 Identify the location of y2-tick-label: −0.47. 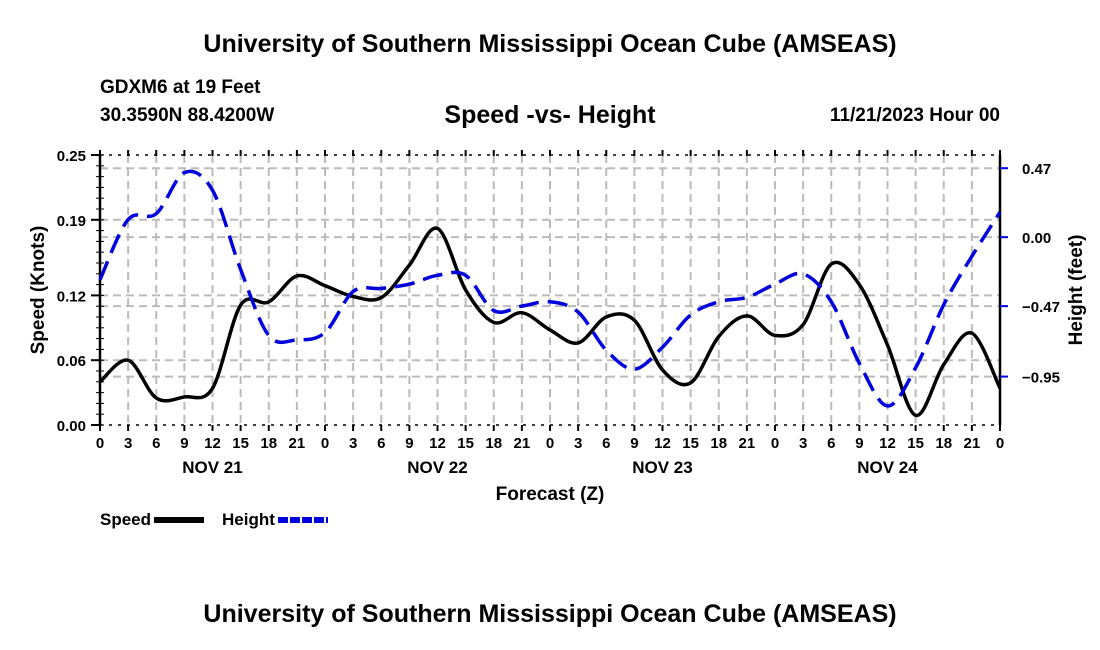
(1041, 307).